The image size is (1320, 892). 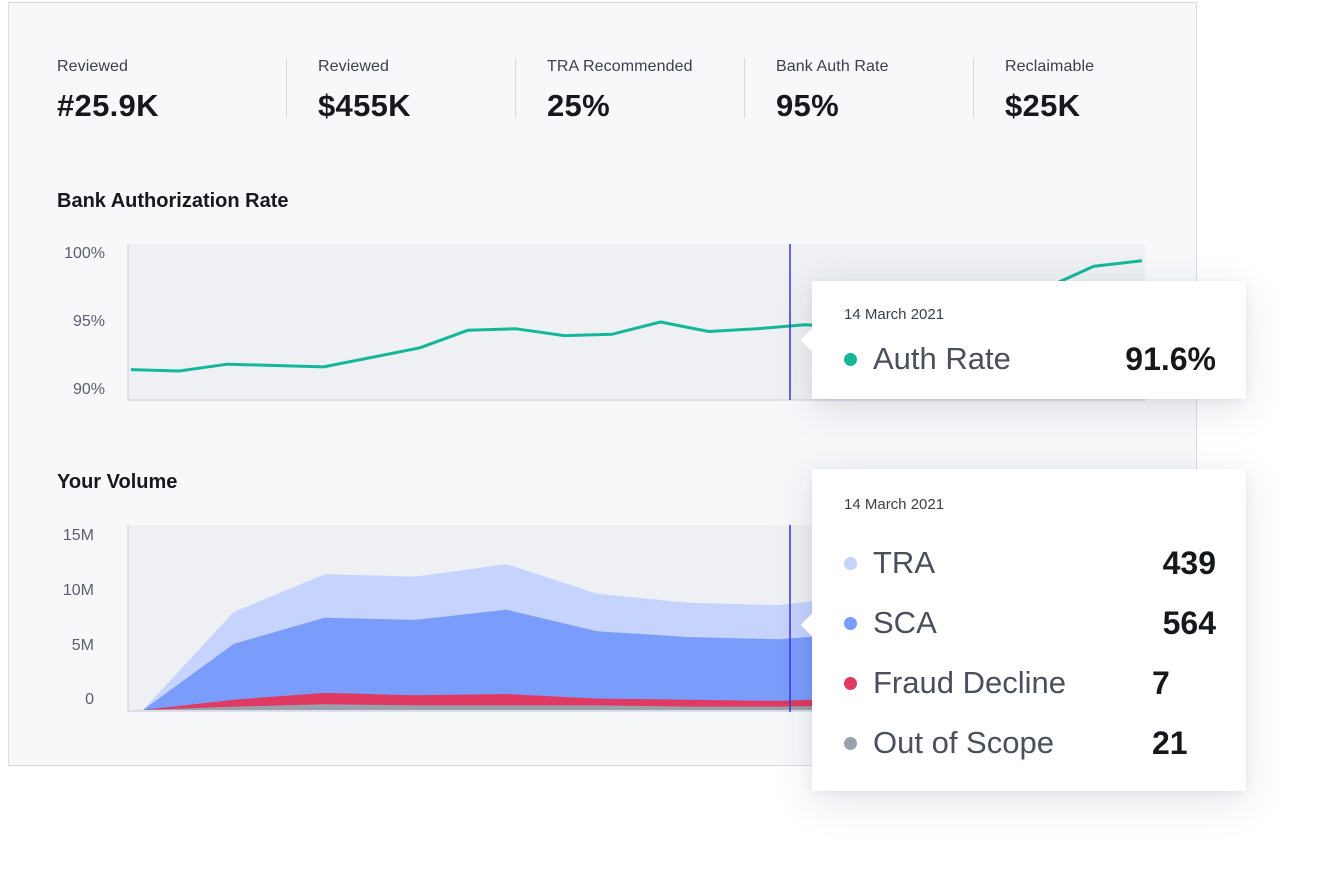 I want to click on tooltip-row-fraud-decline: Fraud Decline 7, so click(x=1030, y=683).